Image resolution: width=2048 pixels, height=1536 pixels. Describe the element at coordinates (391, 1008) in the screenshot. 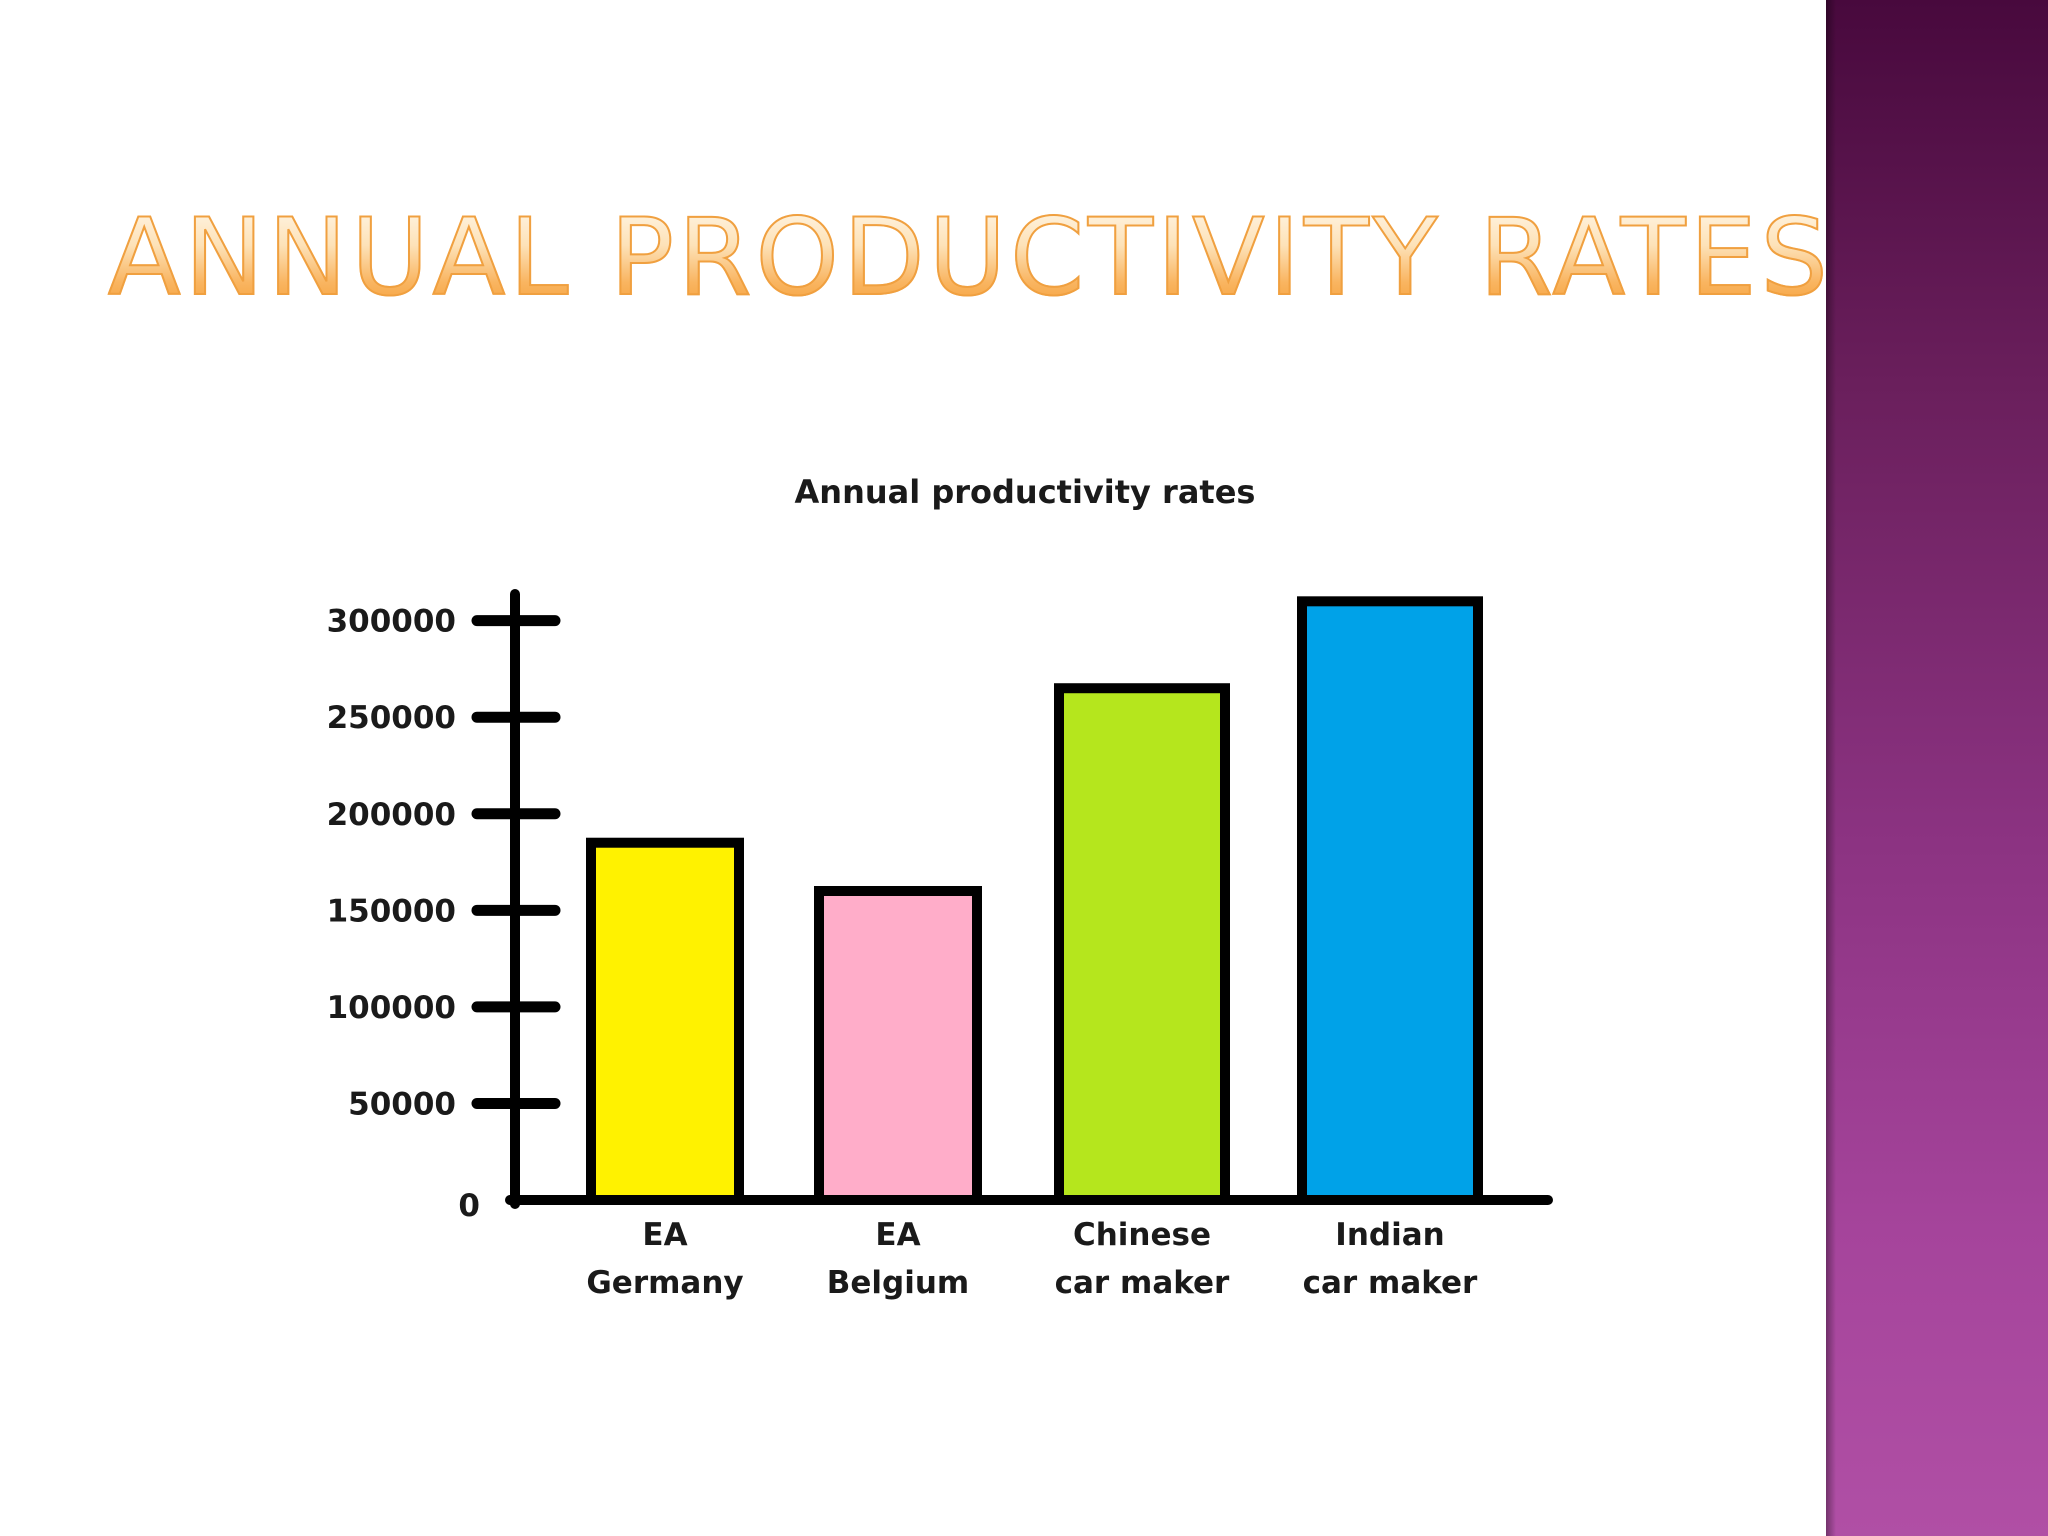

I see `y-tick-label-4: 100000` at that location.